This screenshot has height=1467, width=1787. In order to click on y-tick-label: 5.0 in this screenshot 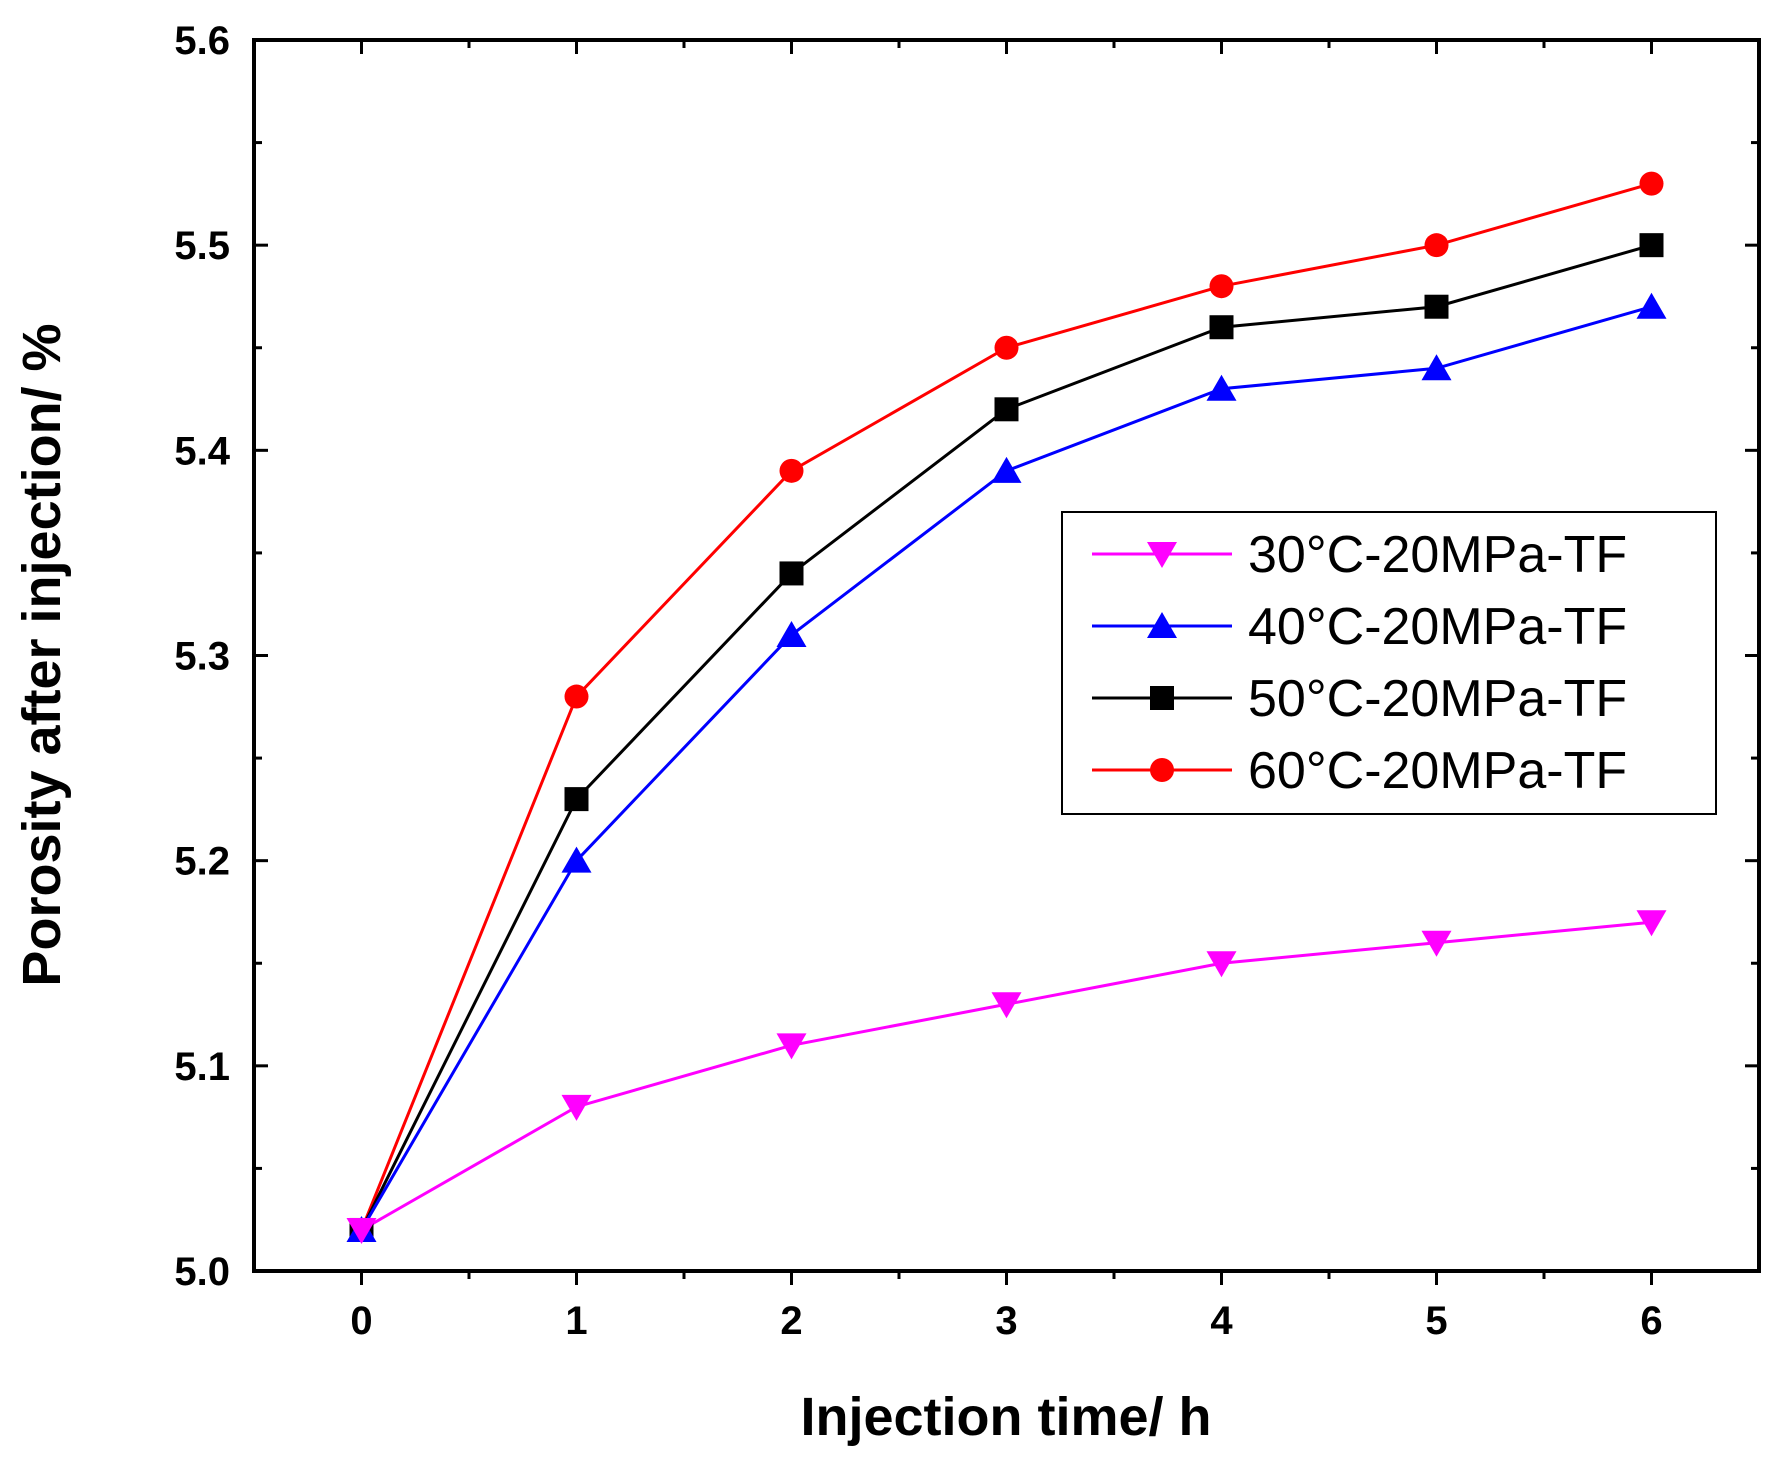, I will do `click(202, 1272)`.